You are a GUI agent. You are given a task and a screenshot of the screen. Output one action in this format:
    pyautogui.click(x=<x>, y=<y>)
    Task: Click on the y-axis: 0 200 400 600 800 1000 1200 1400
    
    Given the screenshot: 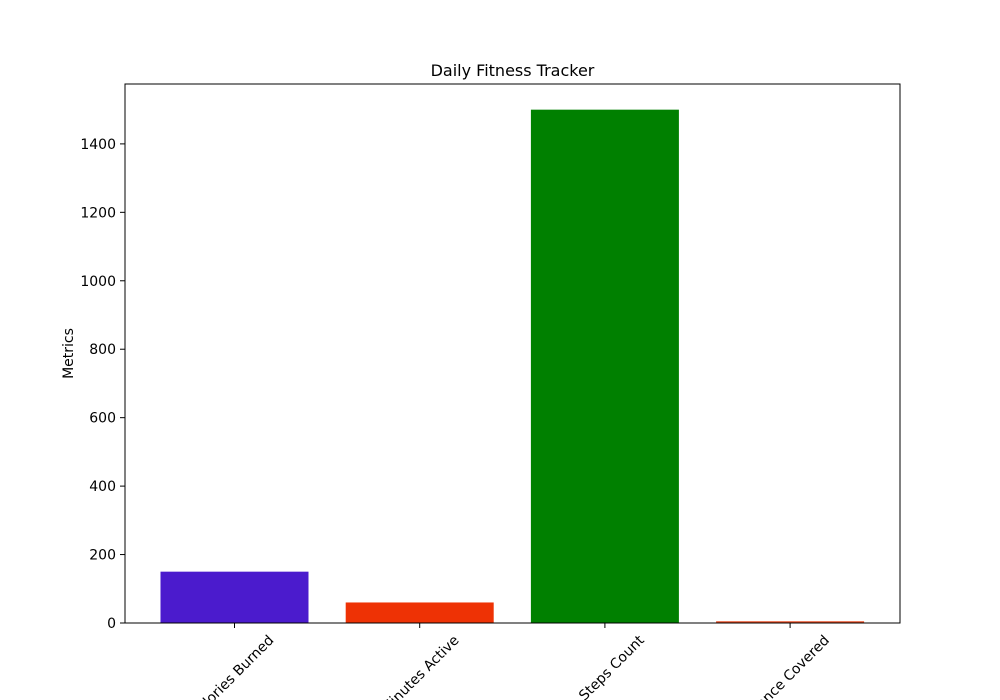 What is the action you would take?
    pyautogui.click(x=102, y=384)
    